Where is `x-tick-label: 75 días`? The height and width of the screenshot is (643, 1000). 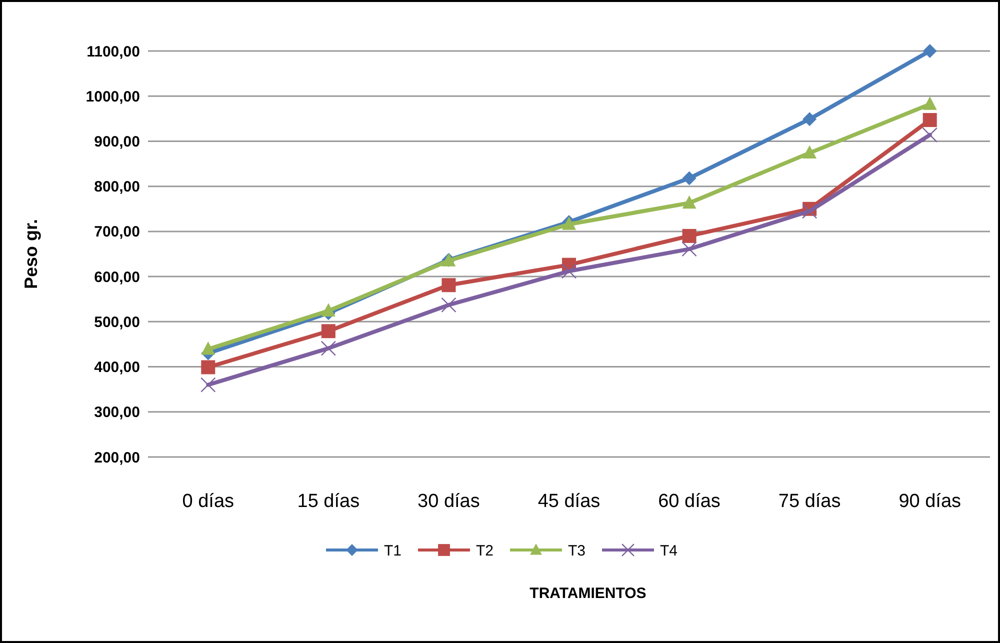
x-tick-label: 75 días is located at coordinates (809, 501).